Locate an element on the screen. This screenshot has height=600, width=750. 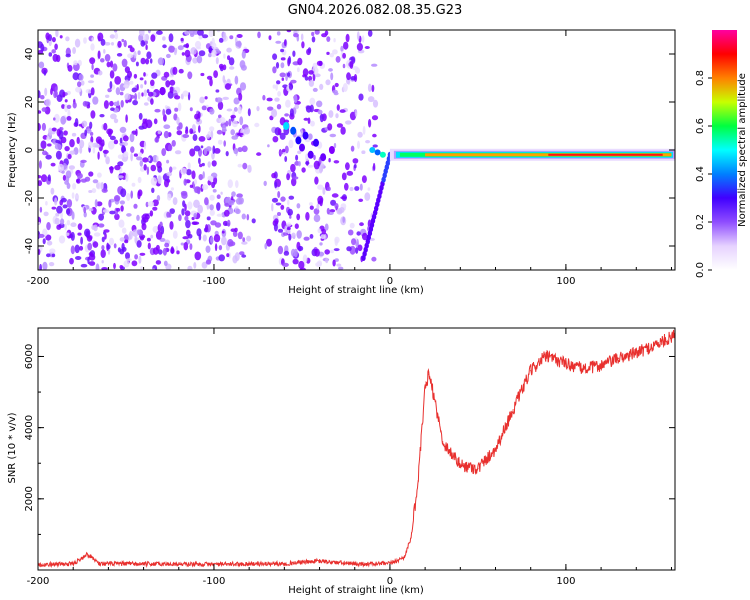
y-tick-label: 2000 is located at coordinates (29, 498).